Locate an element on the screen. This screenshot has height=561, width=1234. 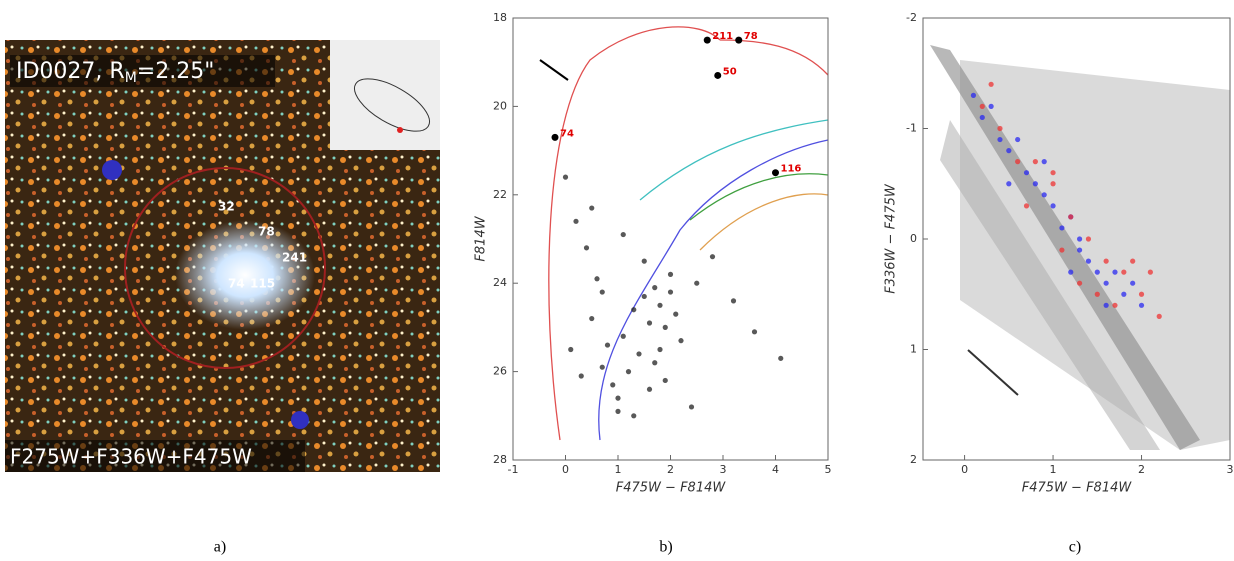
point-label: 74 is located at coordinates (567, 133).